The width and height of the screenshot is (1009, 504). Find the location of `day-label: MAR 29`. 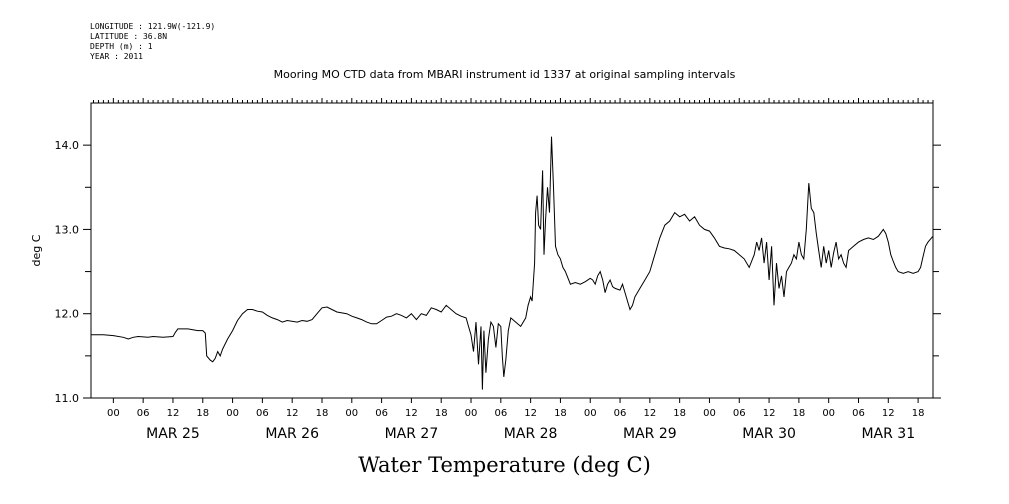

day-label: MAR 29 is located at coordinates (650, 434).